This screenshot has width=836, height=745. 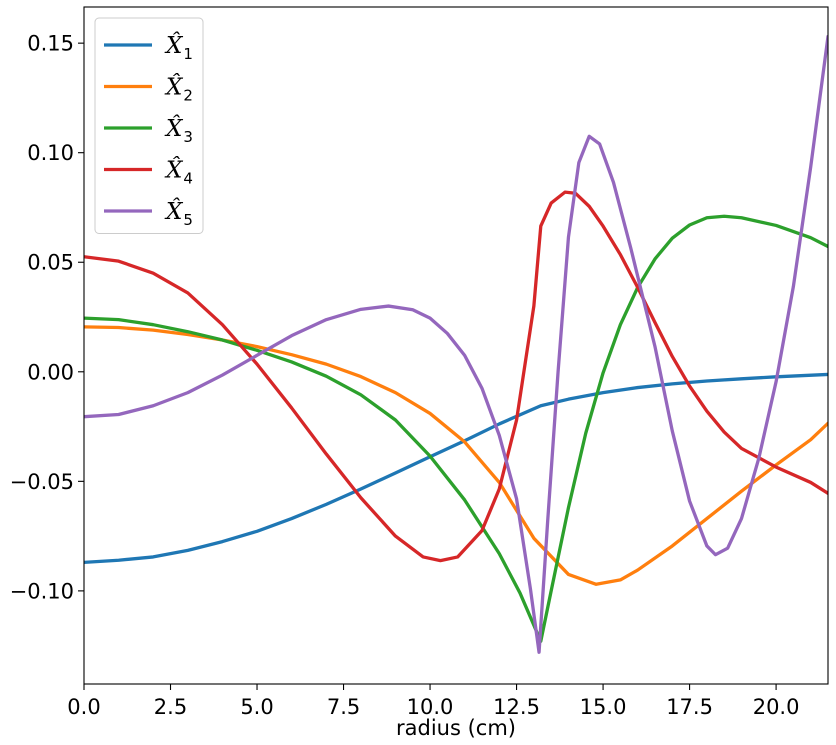 I want to click on x-axis: 0.0 2.5 5.0 7.5 10.0 12.5 15.0 17.5 20.0, so click(x=433, y=701).